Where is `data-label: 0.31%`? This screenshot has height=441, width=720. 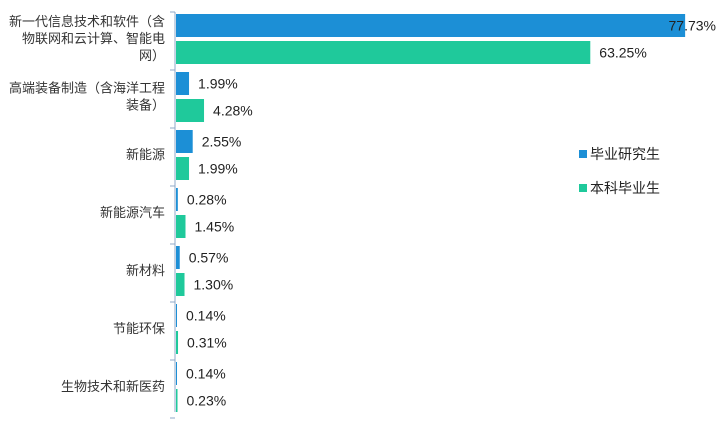
data-label: 0.31% is located at coordinates (207, 343).